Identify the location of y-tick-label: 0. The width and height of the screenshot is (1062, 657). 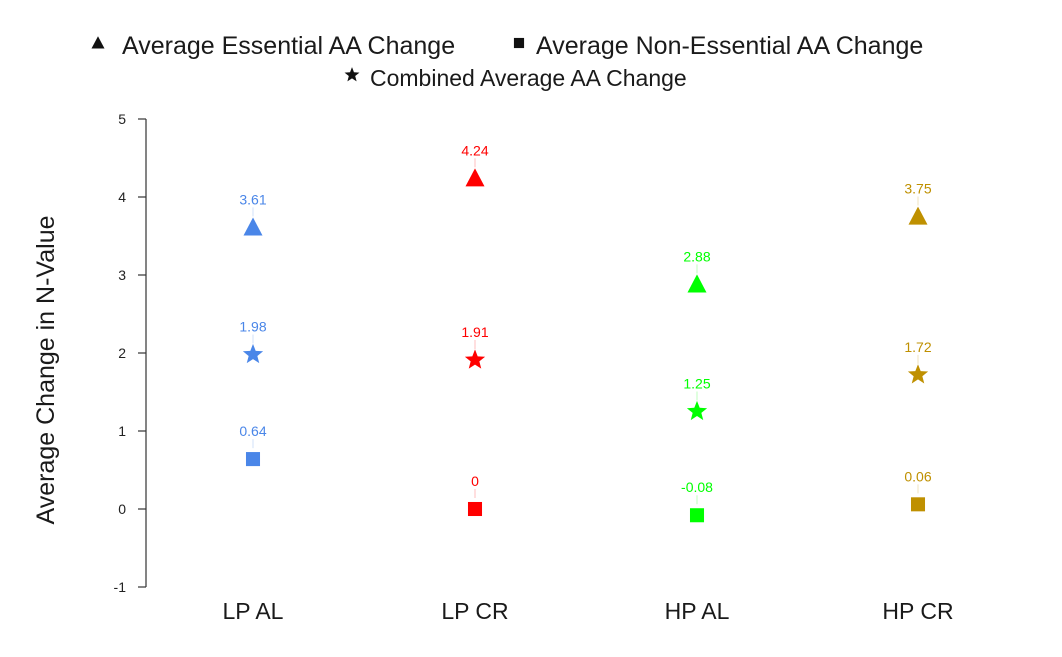
(122, 509).